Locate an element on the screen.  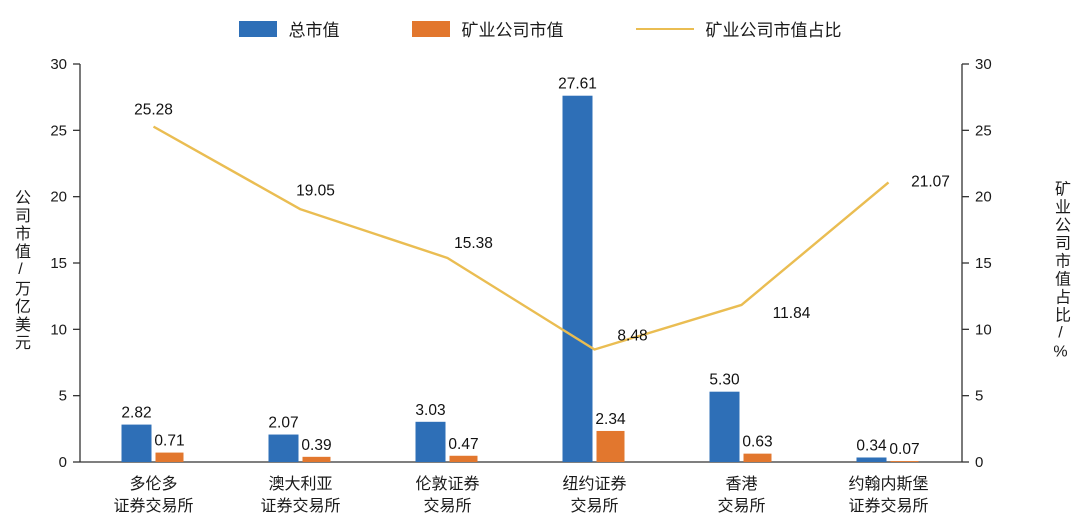
left-axis-tick-label: 10 is located at coordinates (58, 329).